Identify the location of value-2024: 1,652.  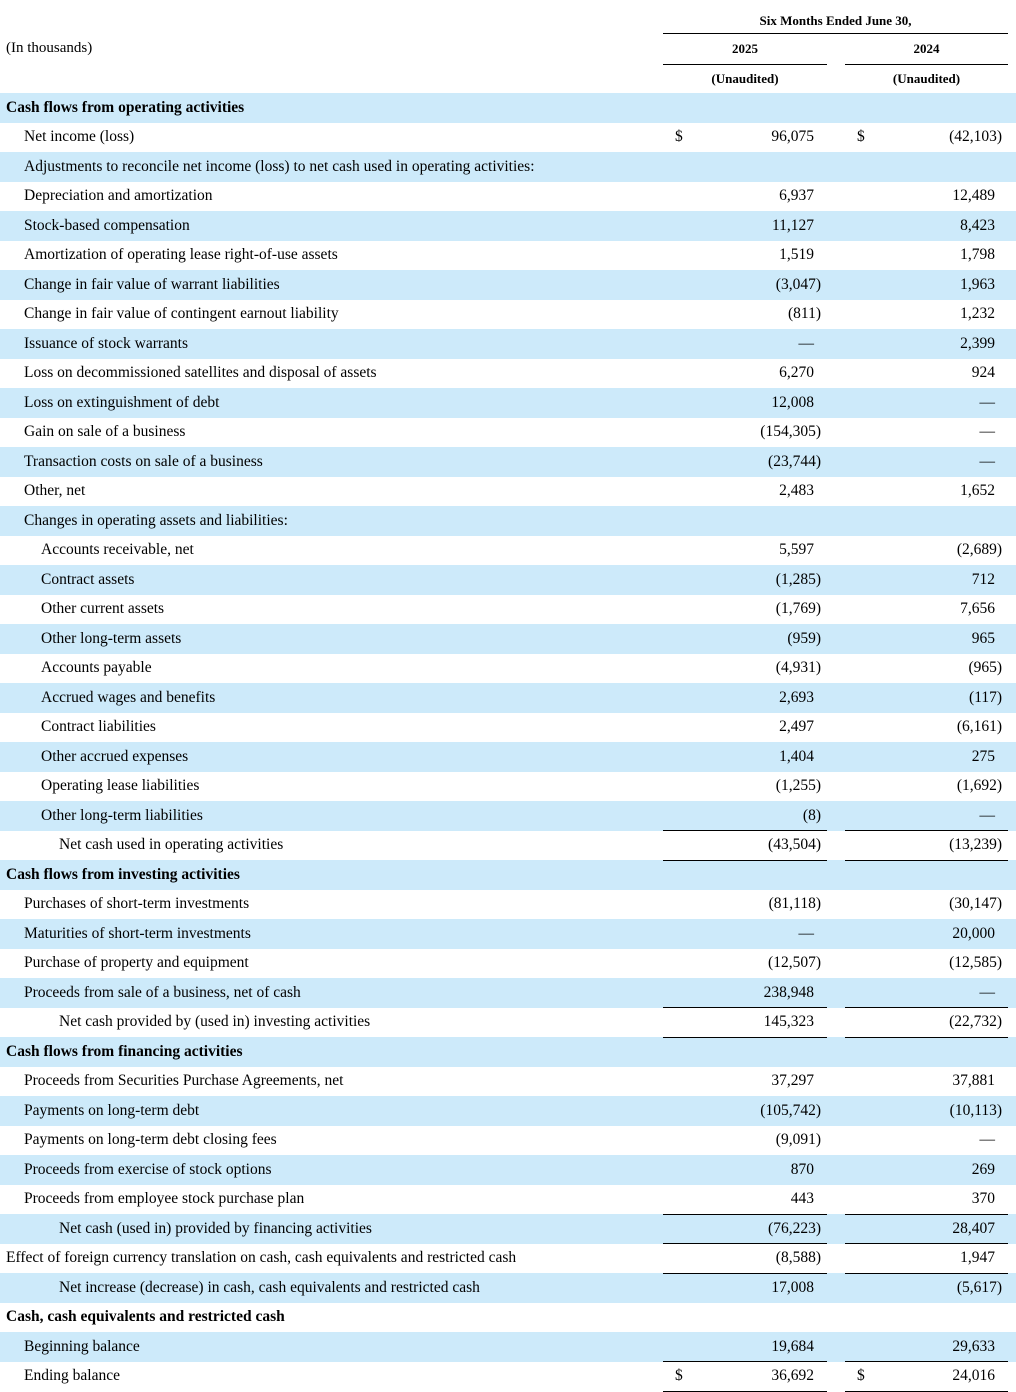
(978, 491).